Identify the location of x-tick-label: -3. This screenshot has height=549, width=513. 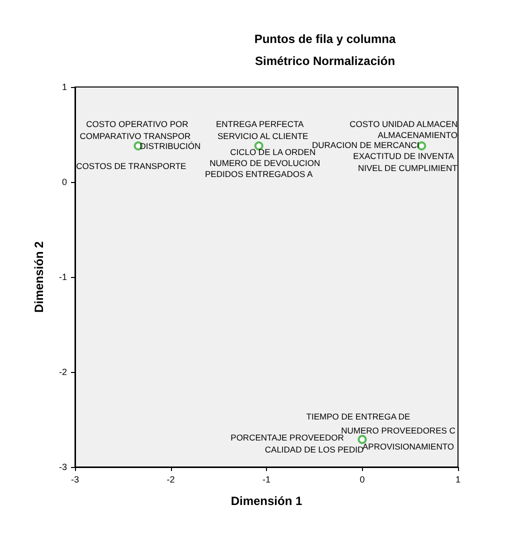
(75, 479).